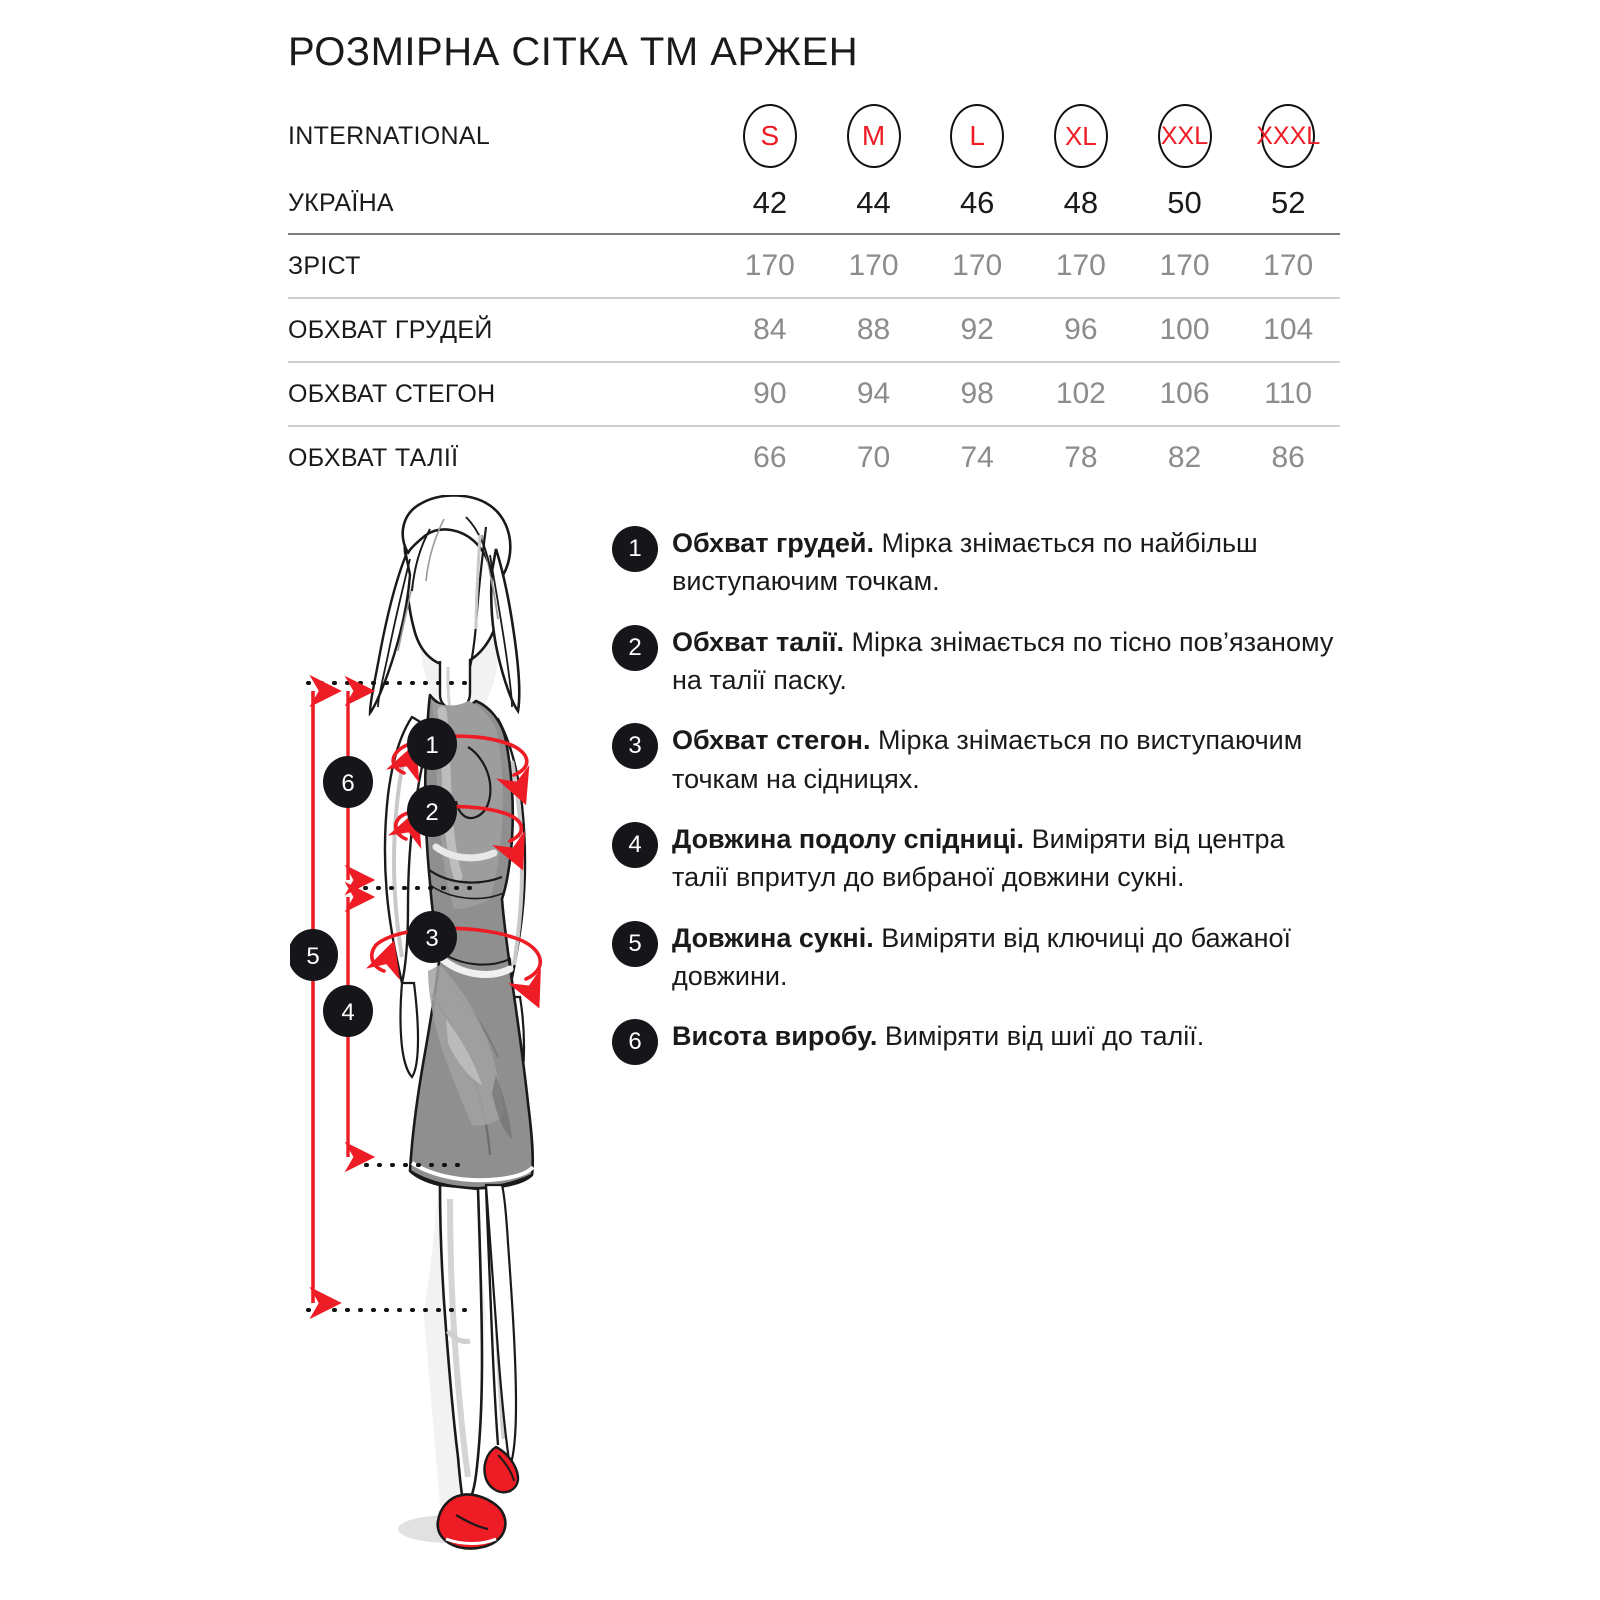 Image resolution: width=1600 pixels, height=1600 pixels. What do you see at coordinates (977, 202) in the screenshot?
I see `ua-size-cell: 46` at bounding box center [977, 202].